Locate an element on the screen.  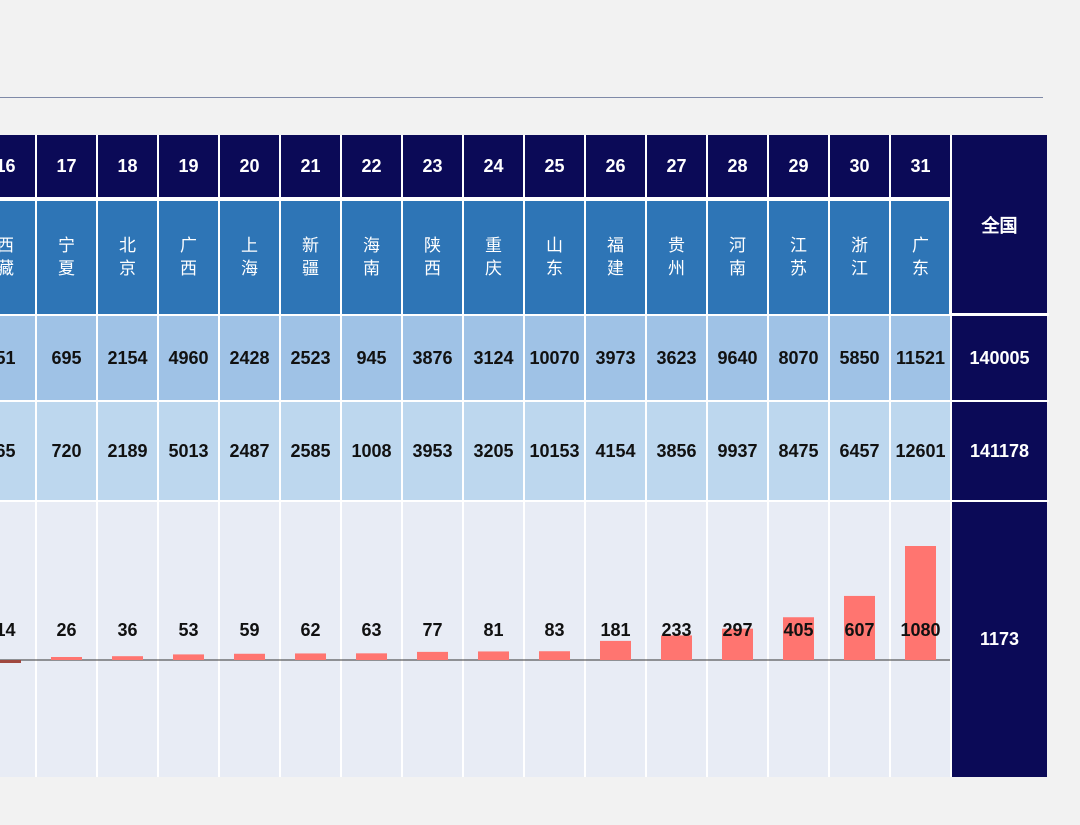
value-2019: 3973 is located at coordinates (615, 357).